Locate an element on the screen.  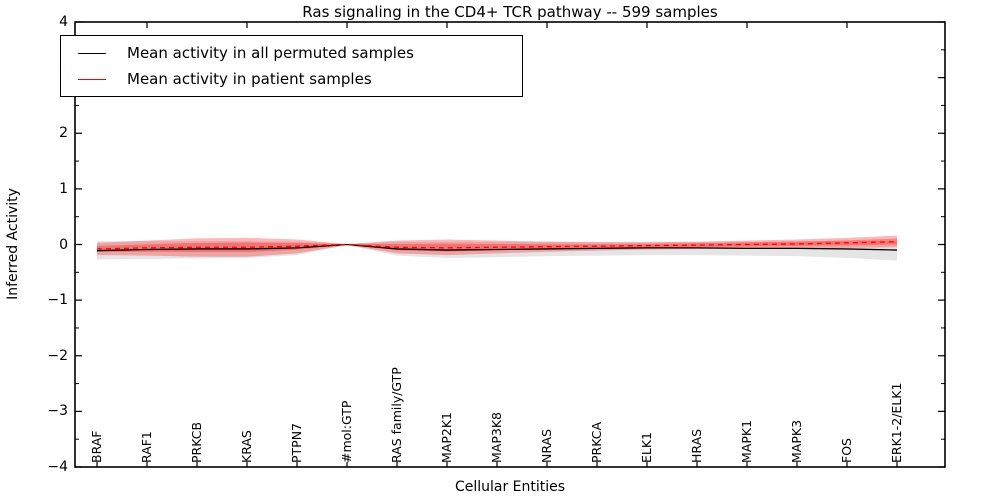
black-line-swatch is located at coordinates (92, 53).